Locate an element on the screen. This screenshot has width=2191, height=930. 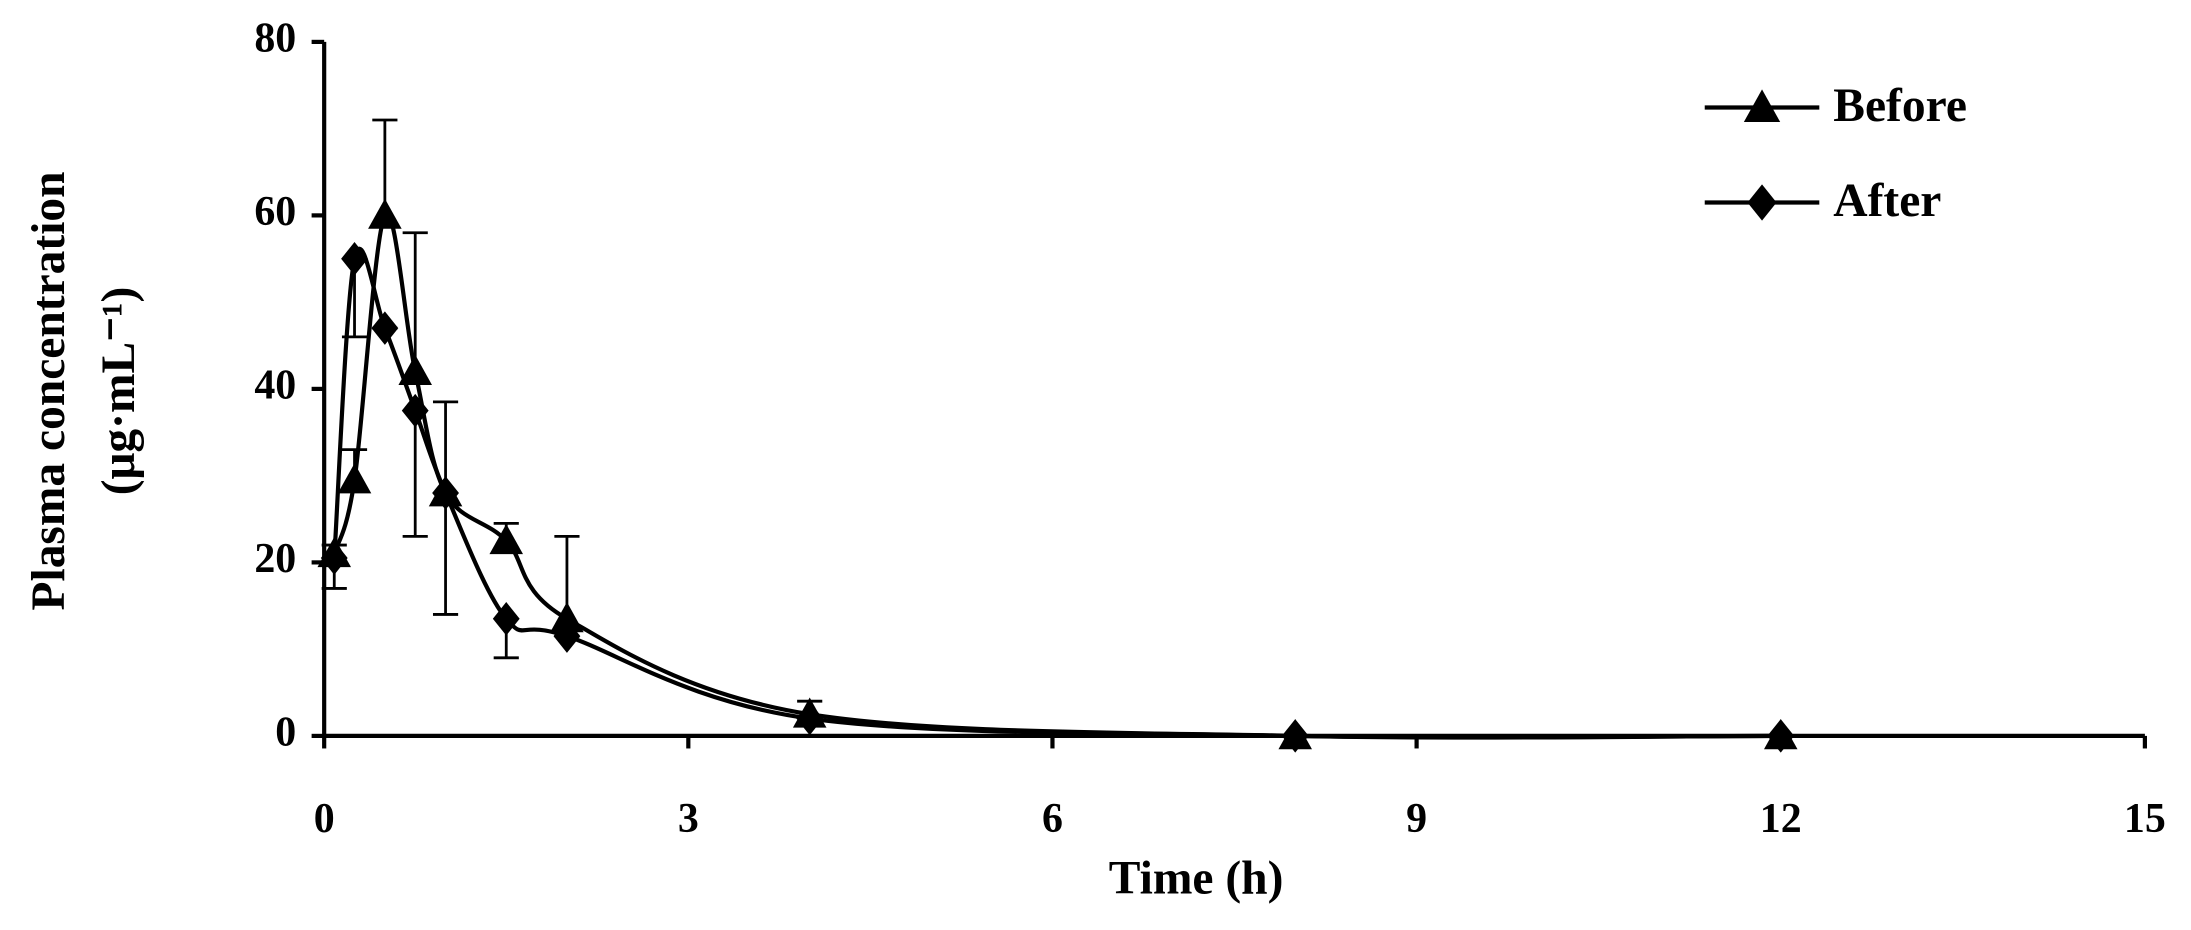
x-tick-label: 12 is located at coordinates (1781, 819).